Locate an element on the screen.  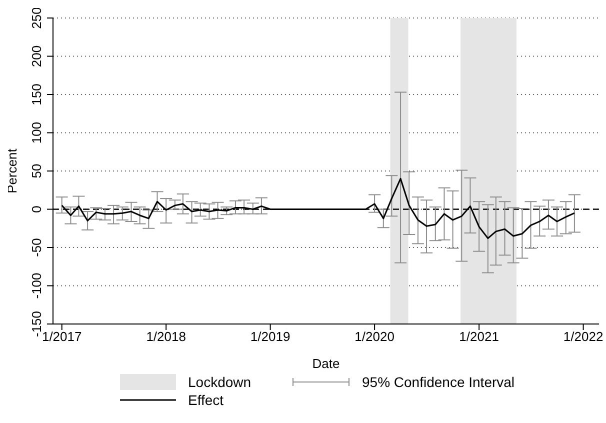
y-tick-label: 100 is located at coordinates (36, 133).